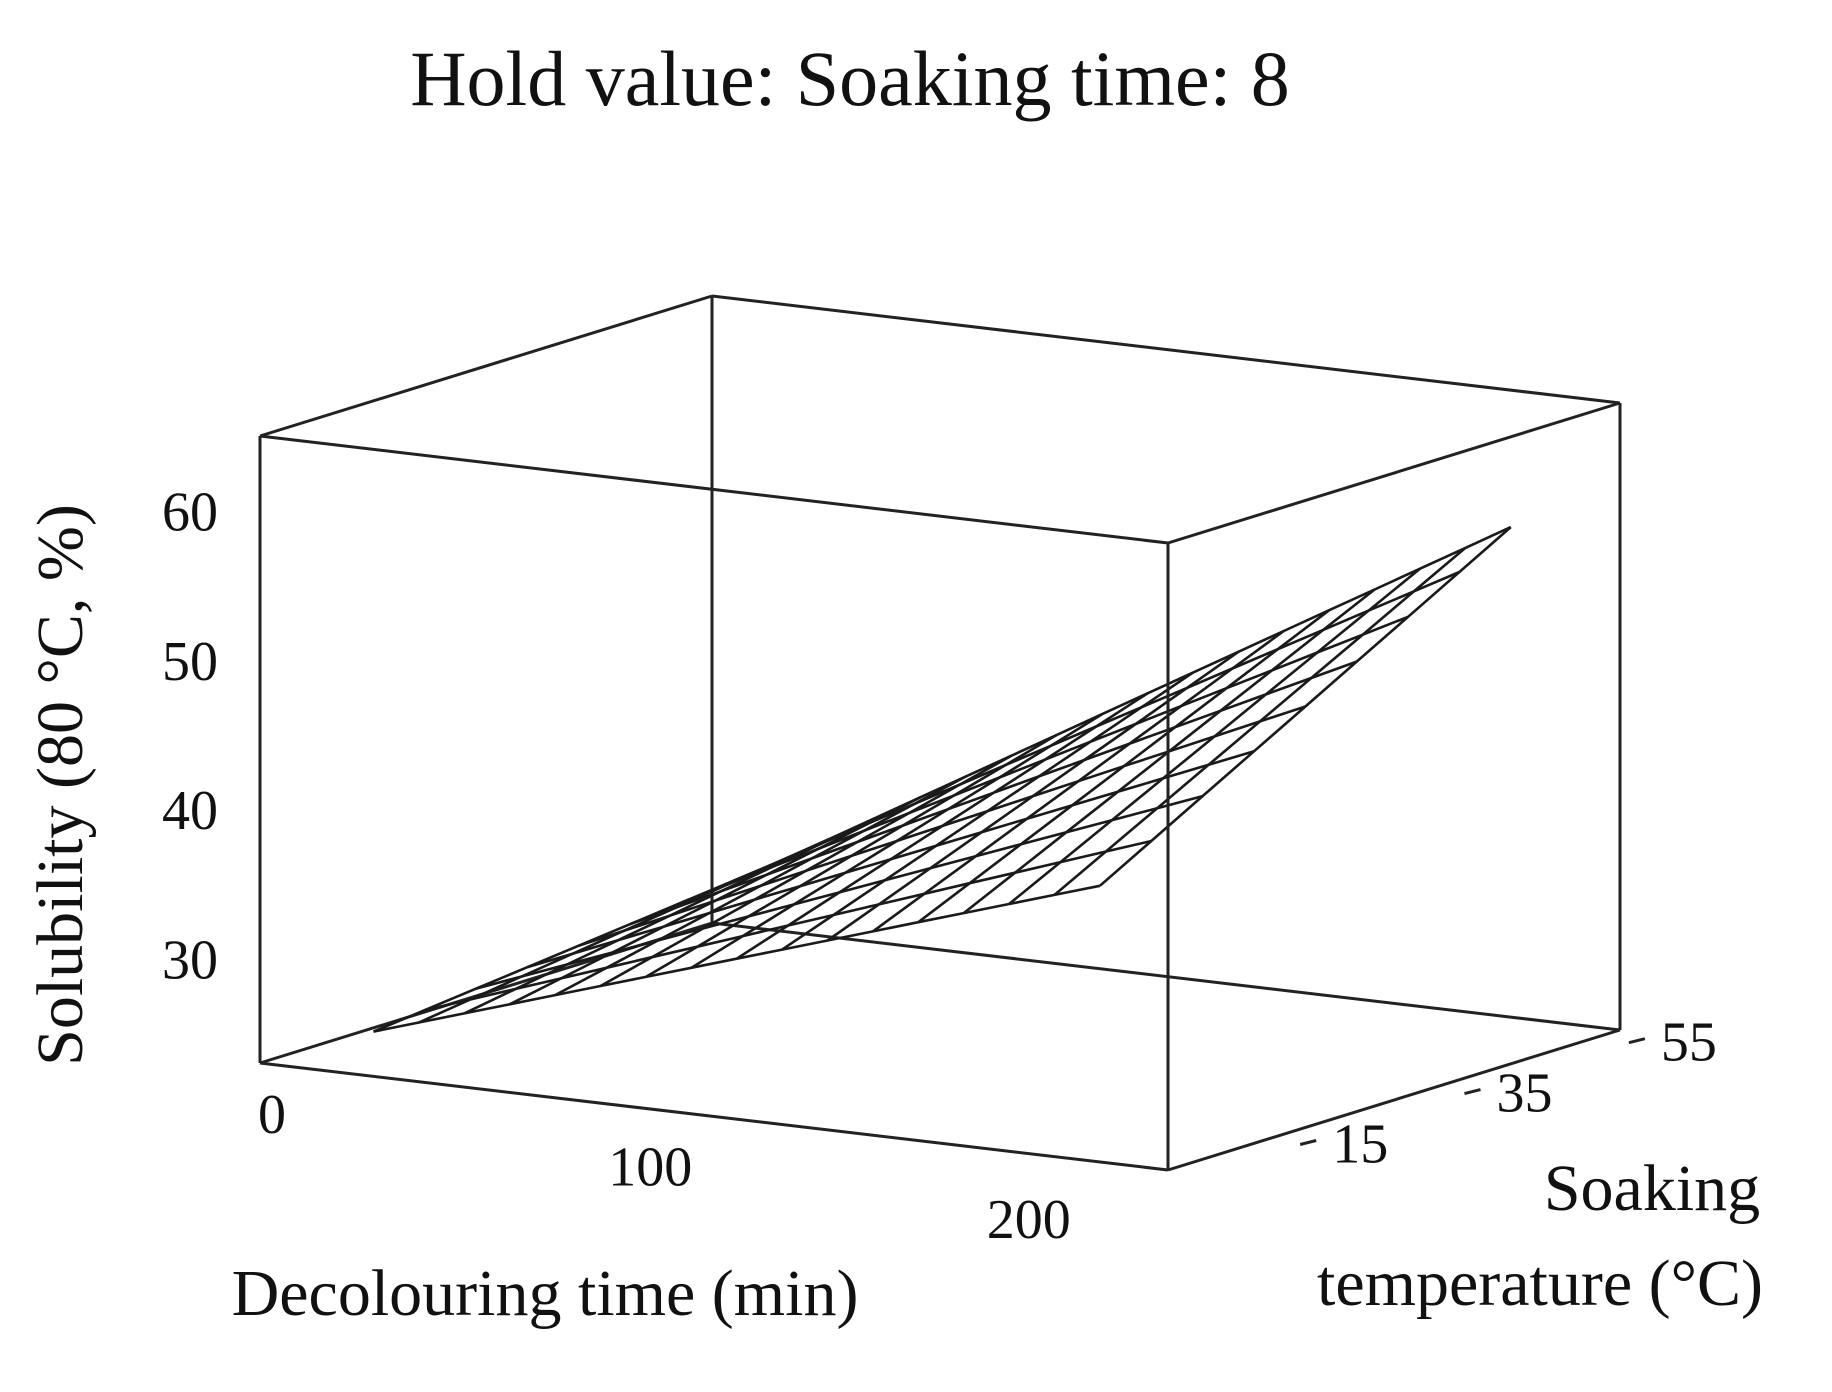 This screenshot has width=1832, height=1392. Describe the element at coordinates (1394, 1100) in the screenshot. I see `box-edge-right-bottom` at that location.